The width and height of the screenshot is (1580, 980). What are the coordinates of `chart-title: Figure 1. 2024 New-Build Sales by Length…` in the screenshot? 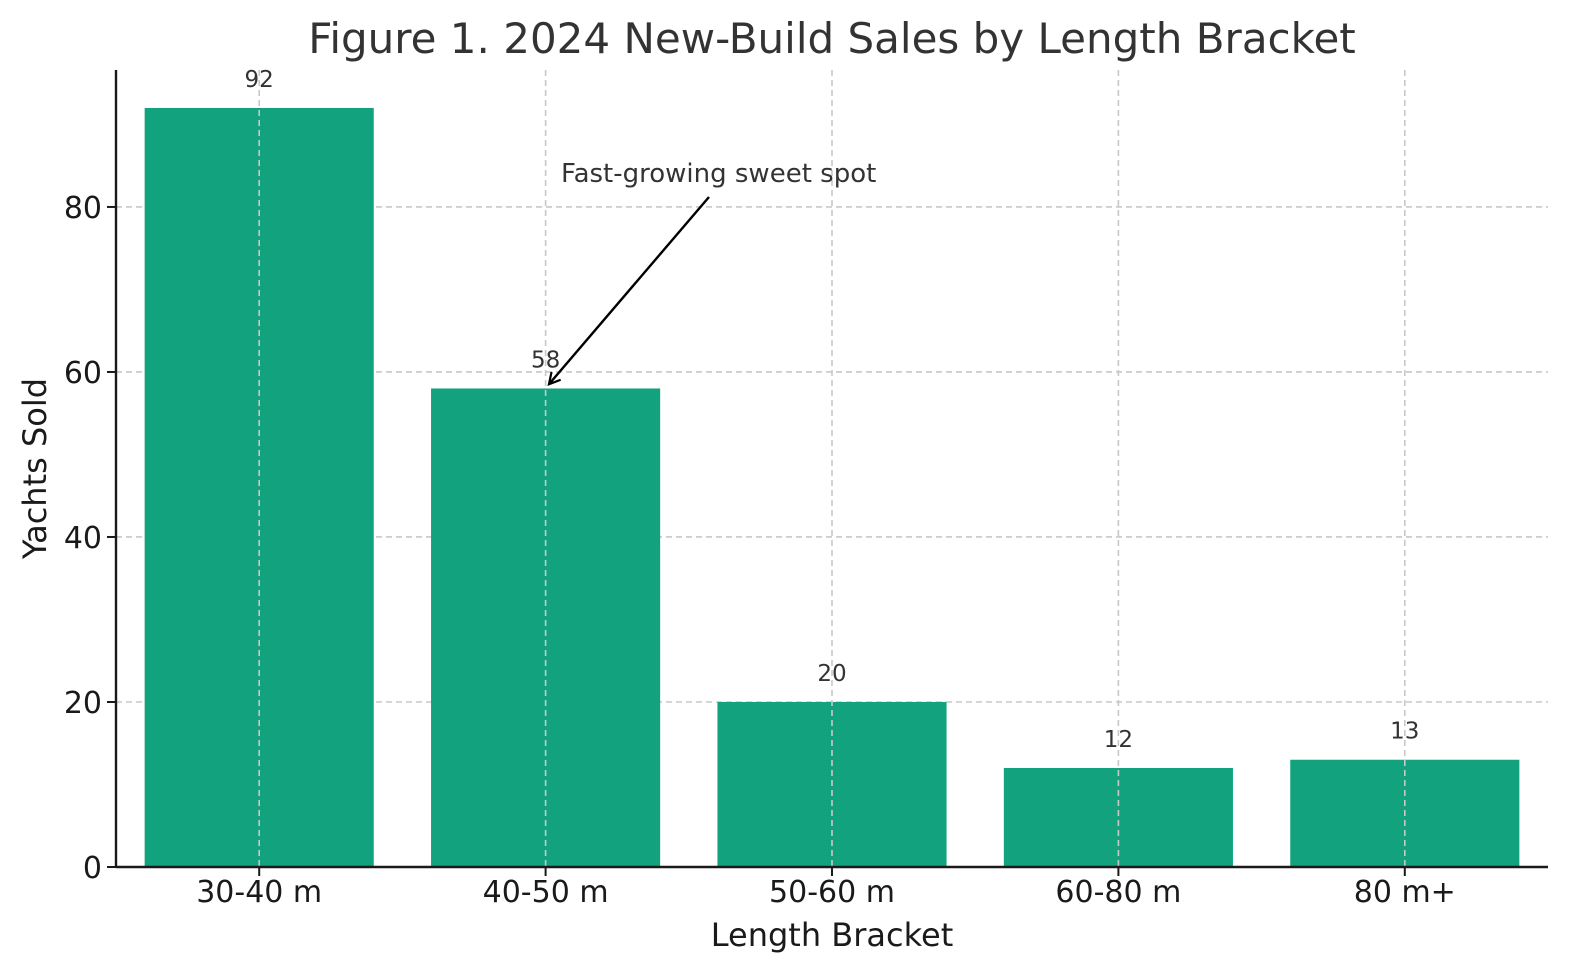 It's located at (832, 38).